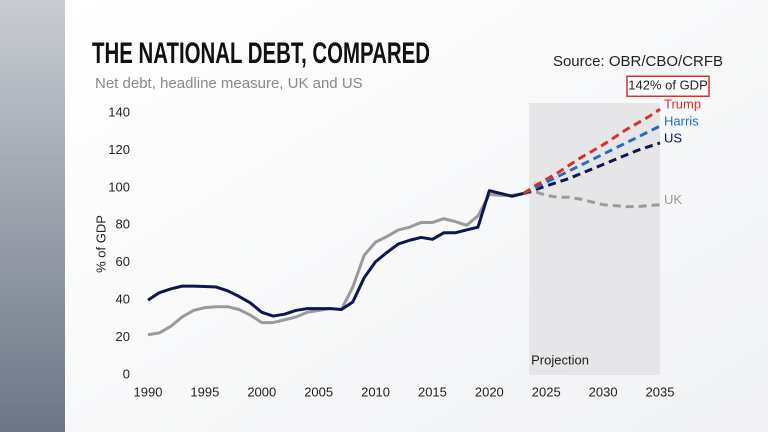 The image size is (768, 432). Describe the element at coordinates (123, 336) in the screenshot. I see `y-tick-label: 20` at that location.